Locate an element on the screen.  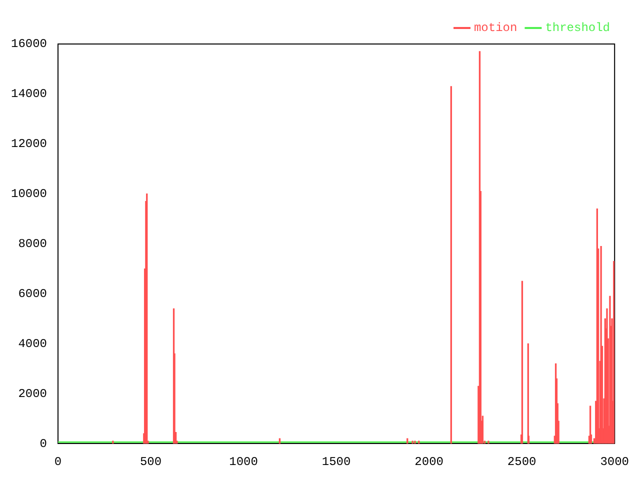
legend-label: threshold is located at coordinates (577, 28).